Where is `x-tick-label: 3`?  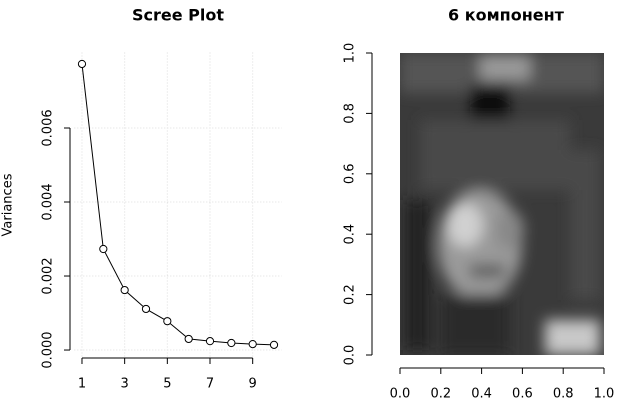 x-tick-label: 3 is located at coordinates (125, 384).